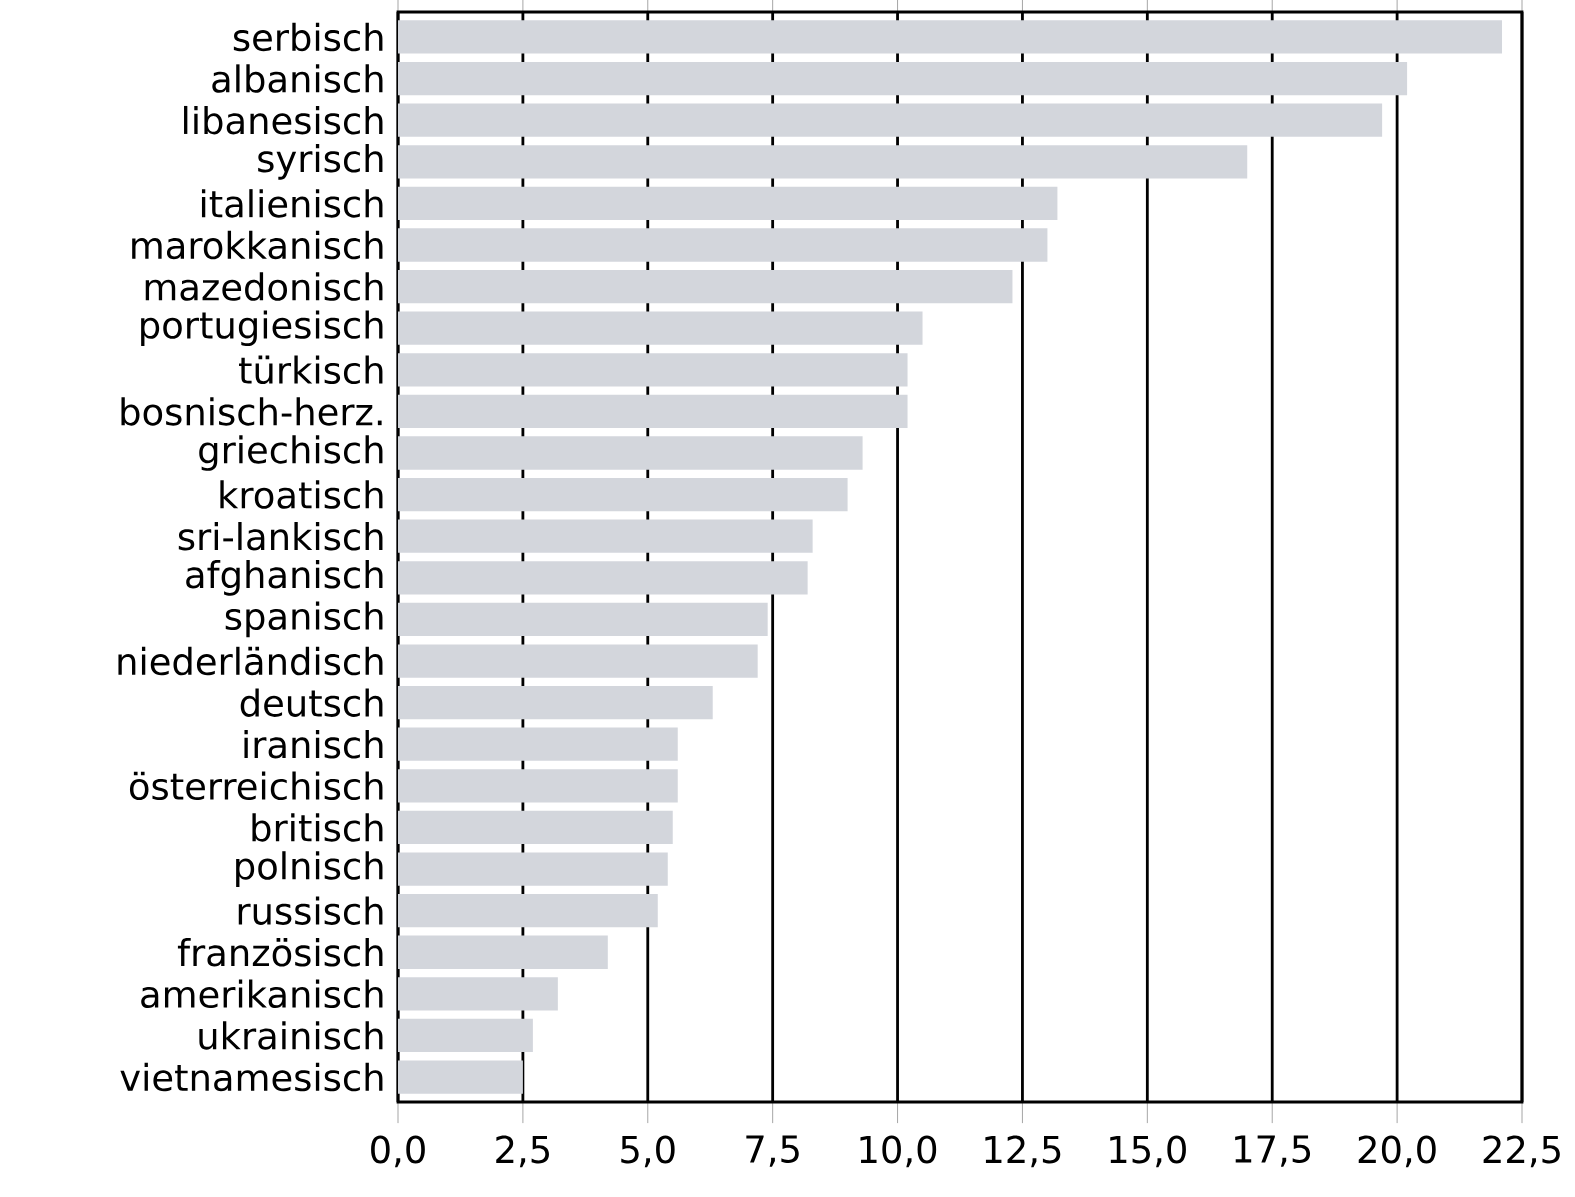 Image resolution: width=1575 pixels, height=1197 pixels. What do you see at coordinates (291, 453) in the screenshot?
I see `y-tick-label: griechisch` at bounding box center [291, 453].